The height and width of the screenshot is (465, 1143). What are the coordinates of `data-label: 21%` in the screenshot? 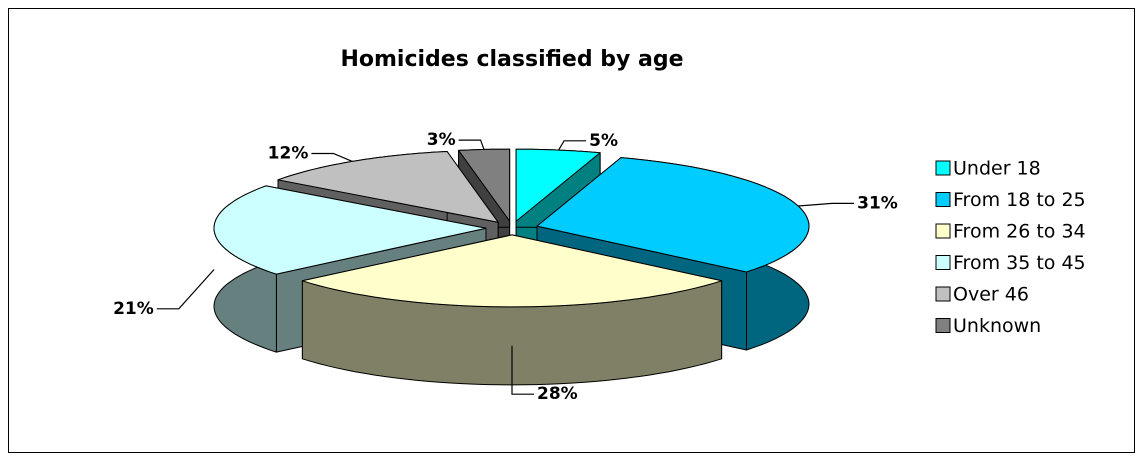 It's located at (133, 309).